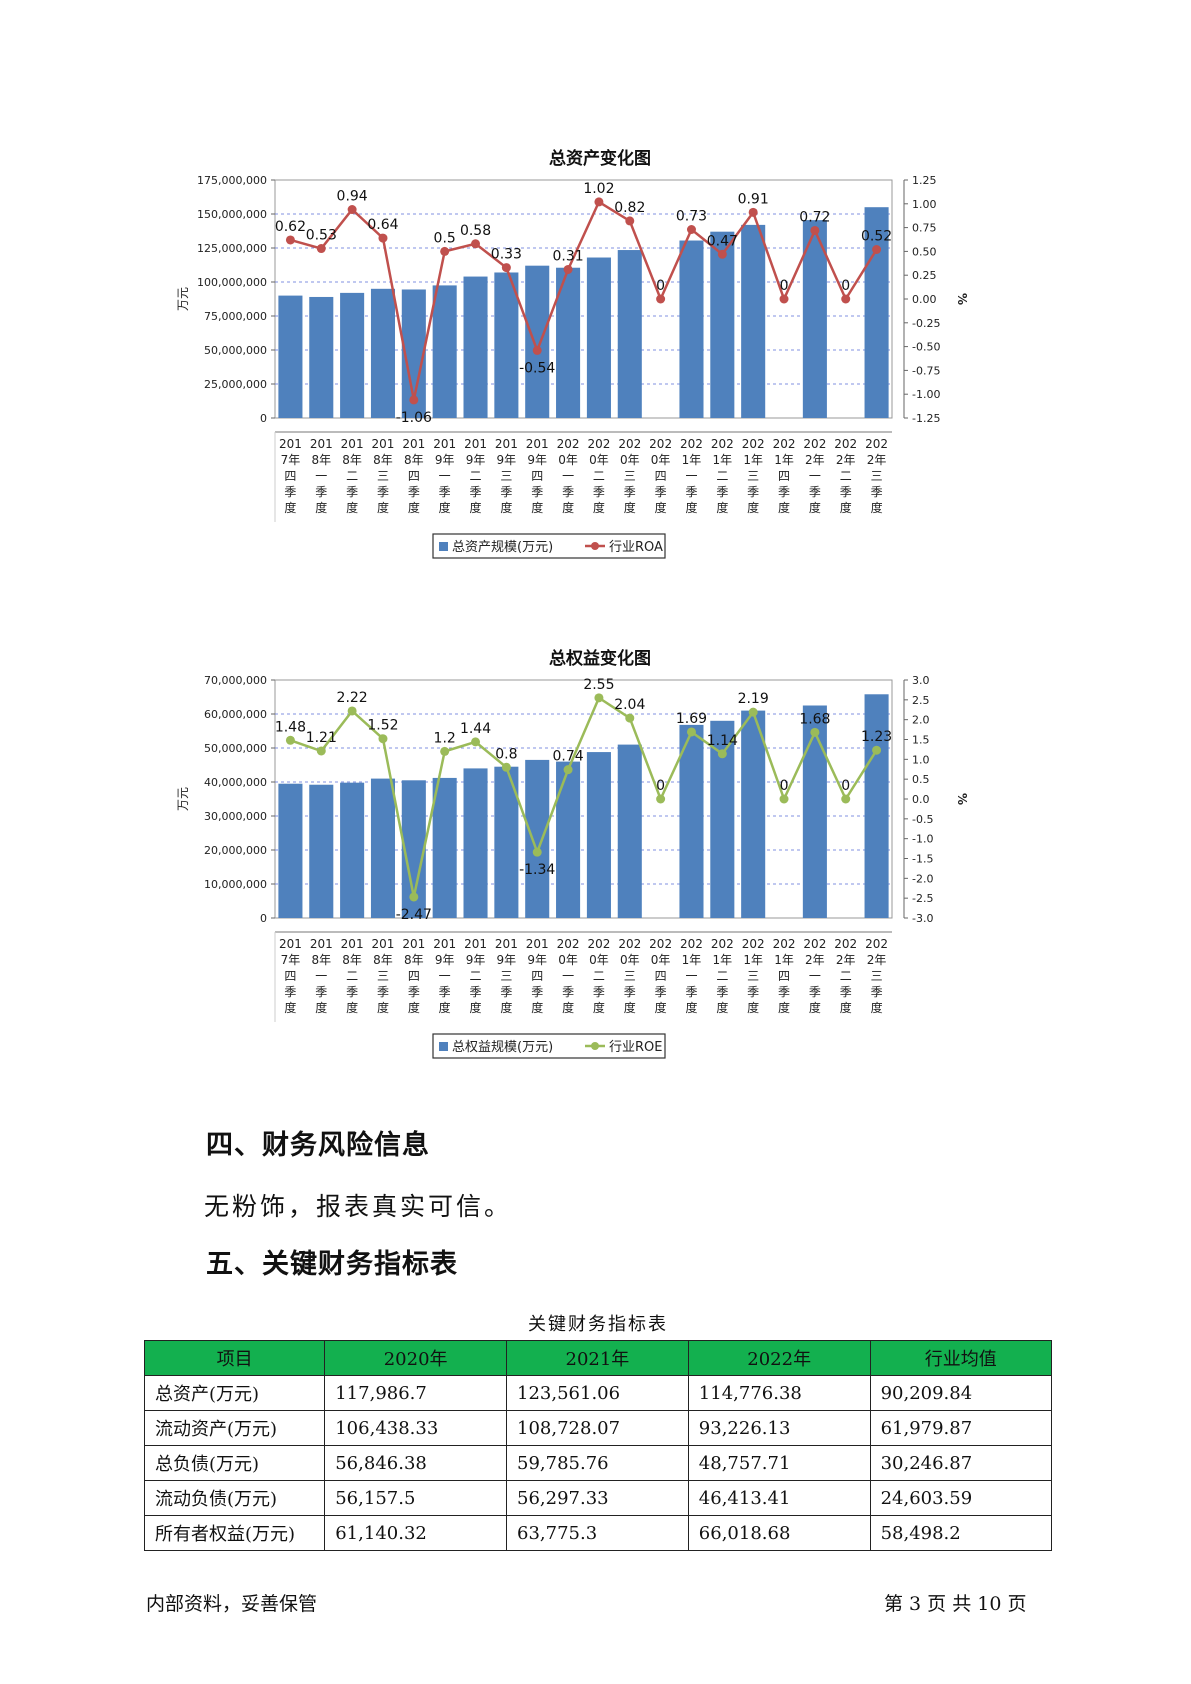 The height and width of the screenshot is (1684, 1191). What do you see at coordinates (961, 1358) in the screenshot?
I see `column-header: 行业均值` at bounding box center [961, 1358].